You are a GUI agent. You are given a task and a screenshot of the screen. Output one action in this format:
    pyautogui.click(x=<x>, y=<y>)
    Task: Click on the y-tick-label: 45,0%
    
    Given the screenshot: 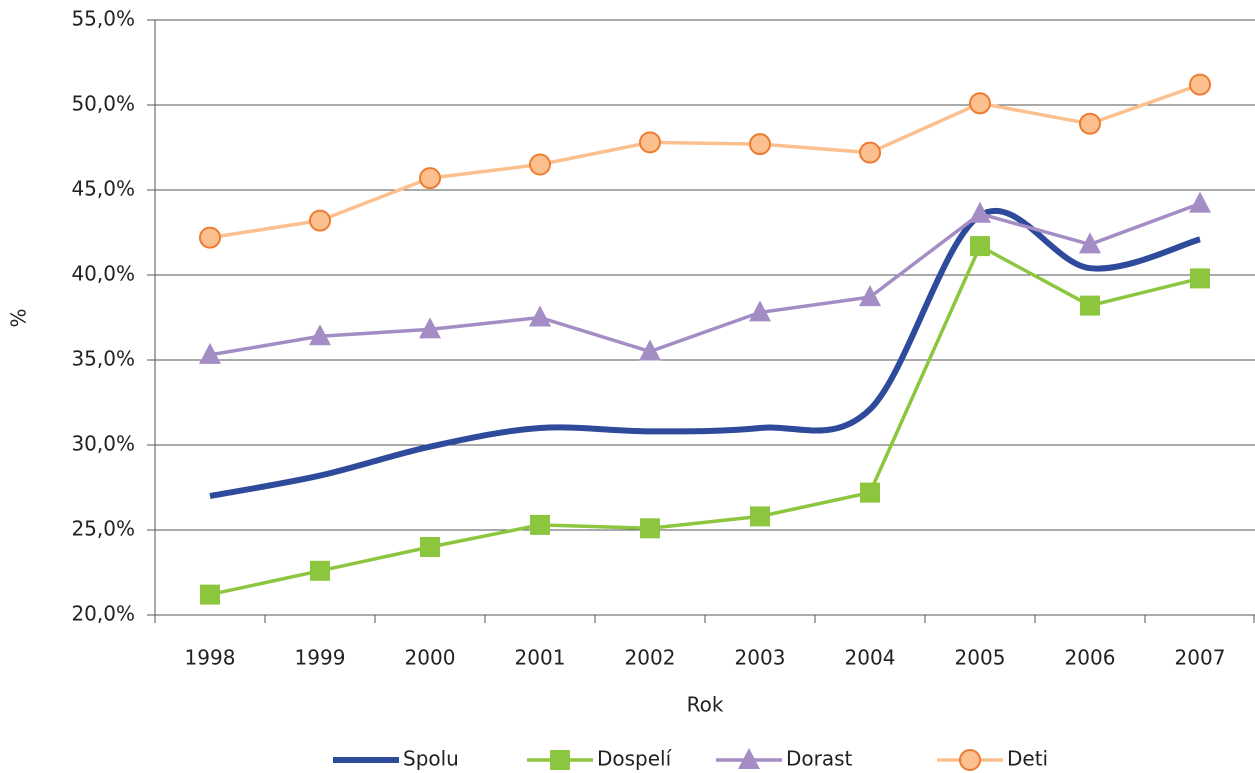 What is the action you would take?
    pyautogui.click(x=103, y=189)
    